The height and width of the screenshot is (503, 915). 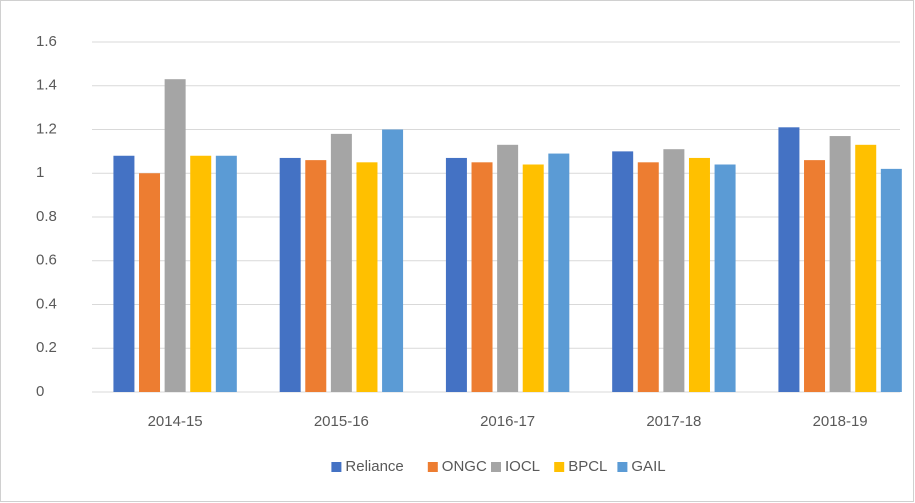 I want to click on x-tick-label: 2018-19, so click(x=840, y=421).